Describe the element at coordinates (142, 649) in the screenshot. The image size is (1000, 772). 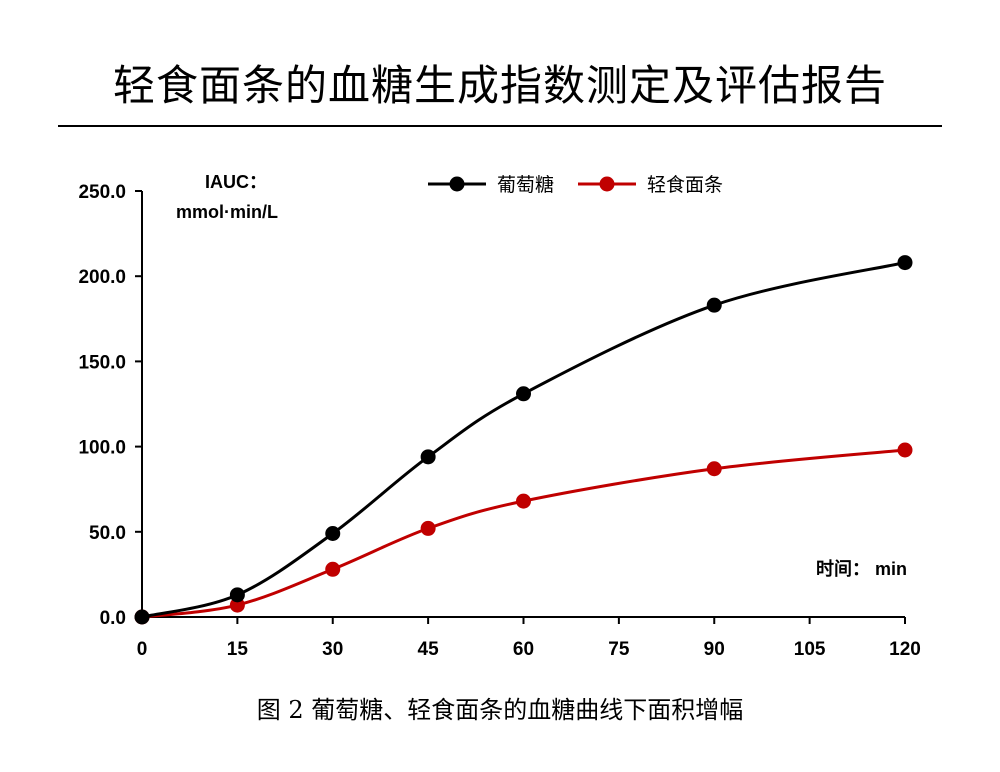
I see `x-tick-label: 0` at that location.